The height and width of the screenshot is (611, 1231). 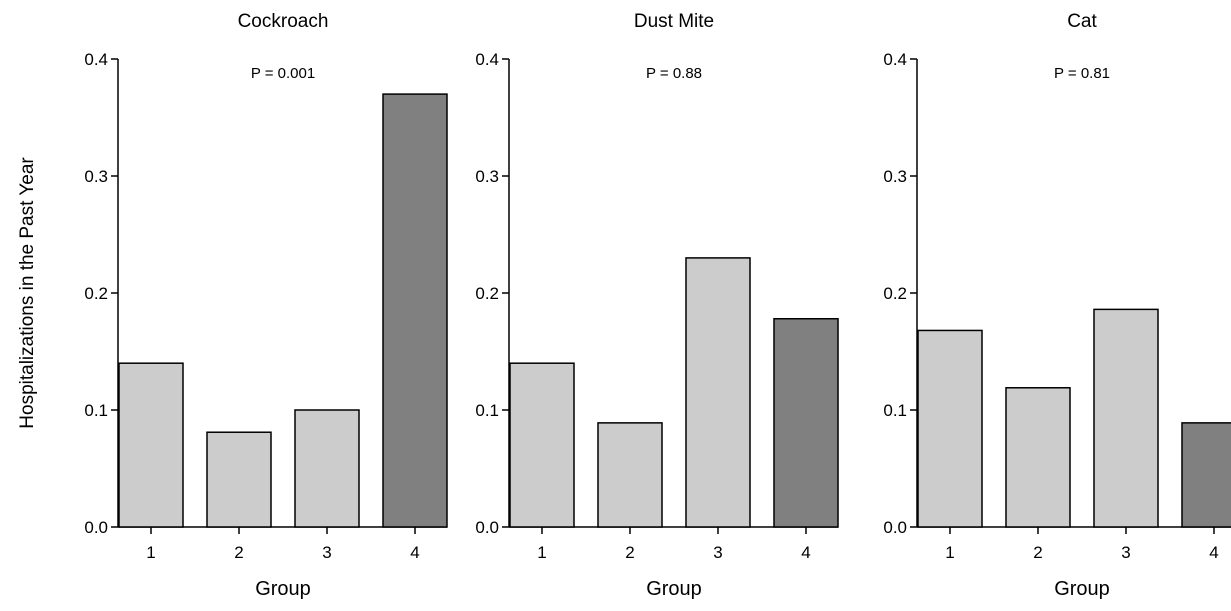 I want to click on y-axis-title: Hospitalizations in the Past Year, so click(x=27, y=293).